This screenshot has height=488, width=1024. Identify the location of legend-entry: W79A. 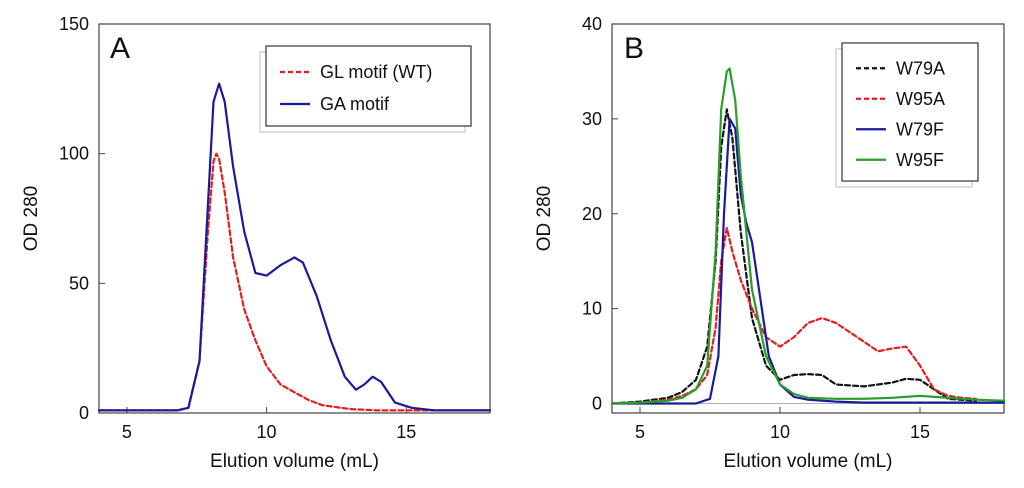
(920, 68).